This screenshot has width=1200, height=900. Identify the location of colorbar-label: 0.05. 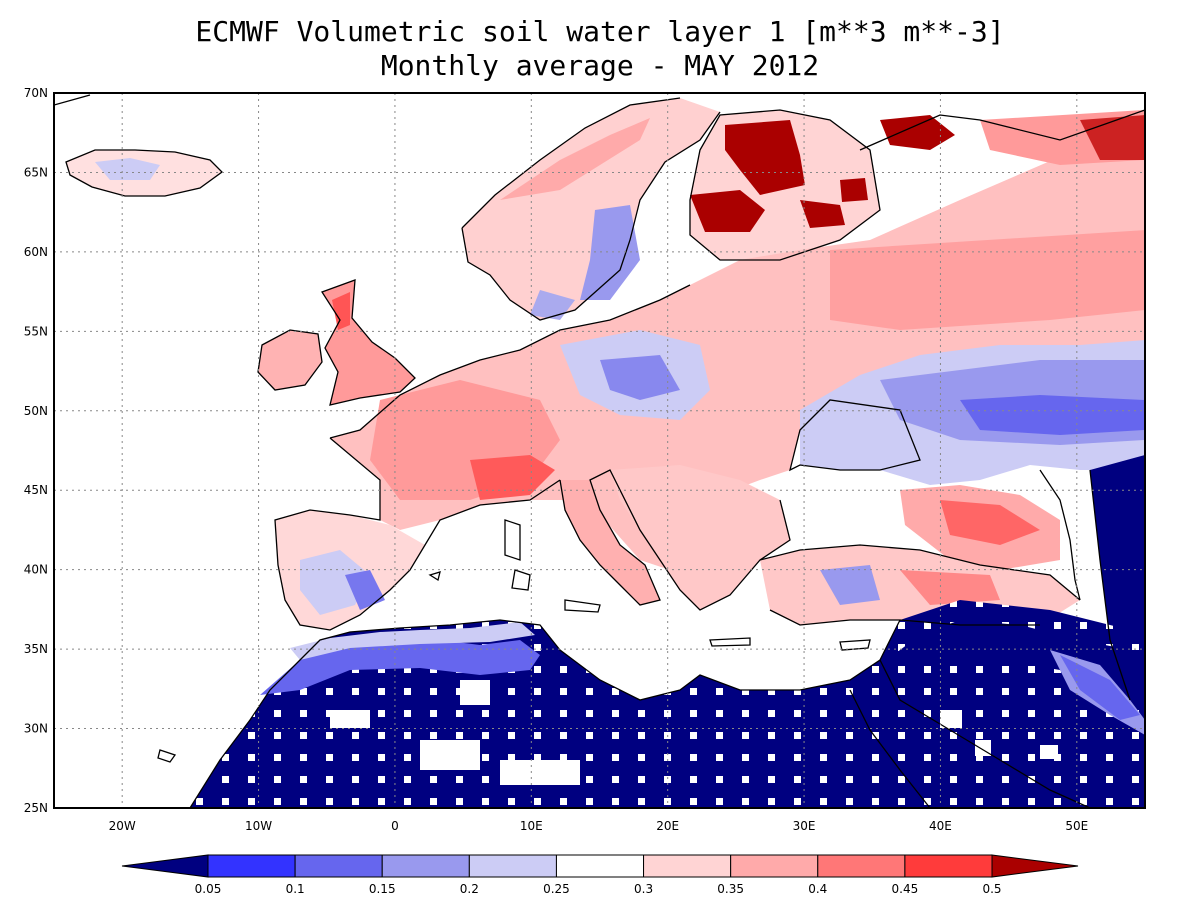
(208, 889).